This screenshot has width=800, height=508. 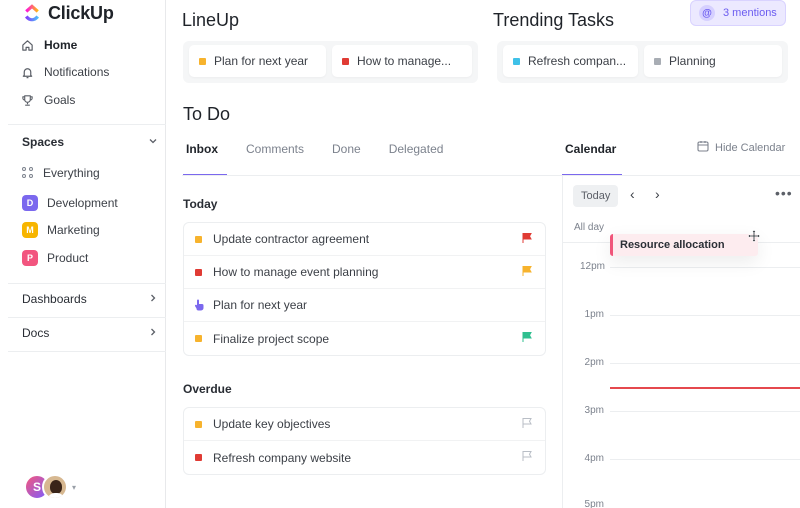 I want to click on group-today-label: Today, so click(x=200, y=204).